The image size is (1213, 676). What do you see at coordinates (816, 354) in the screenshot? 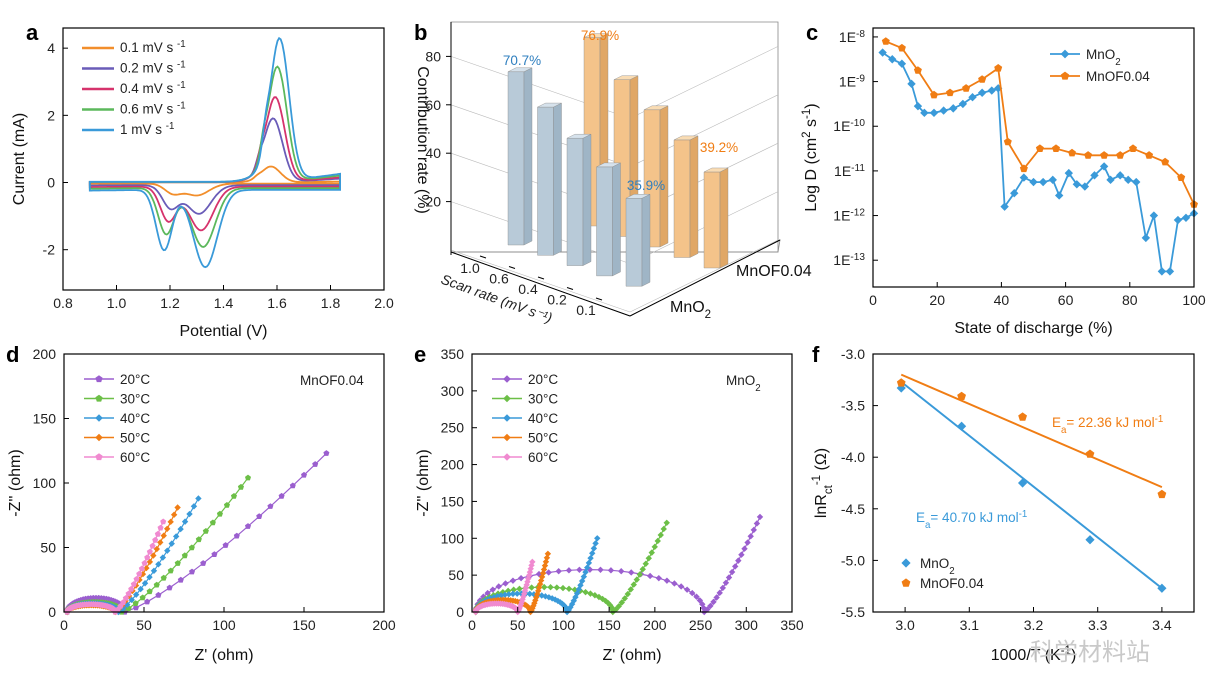
I see `panel-label-f: f` at bounding box center [816, 354].